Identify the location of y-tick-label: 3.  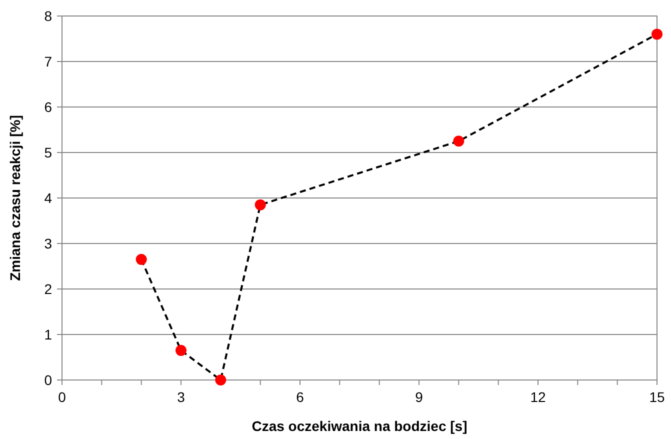
(48, 244).